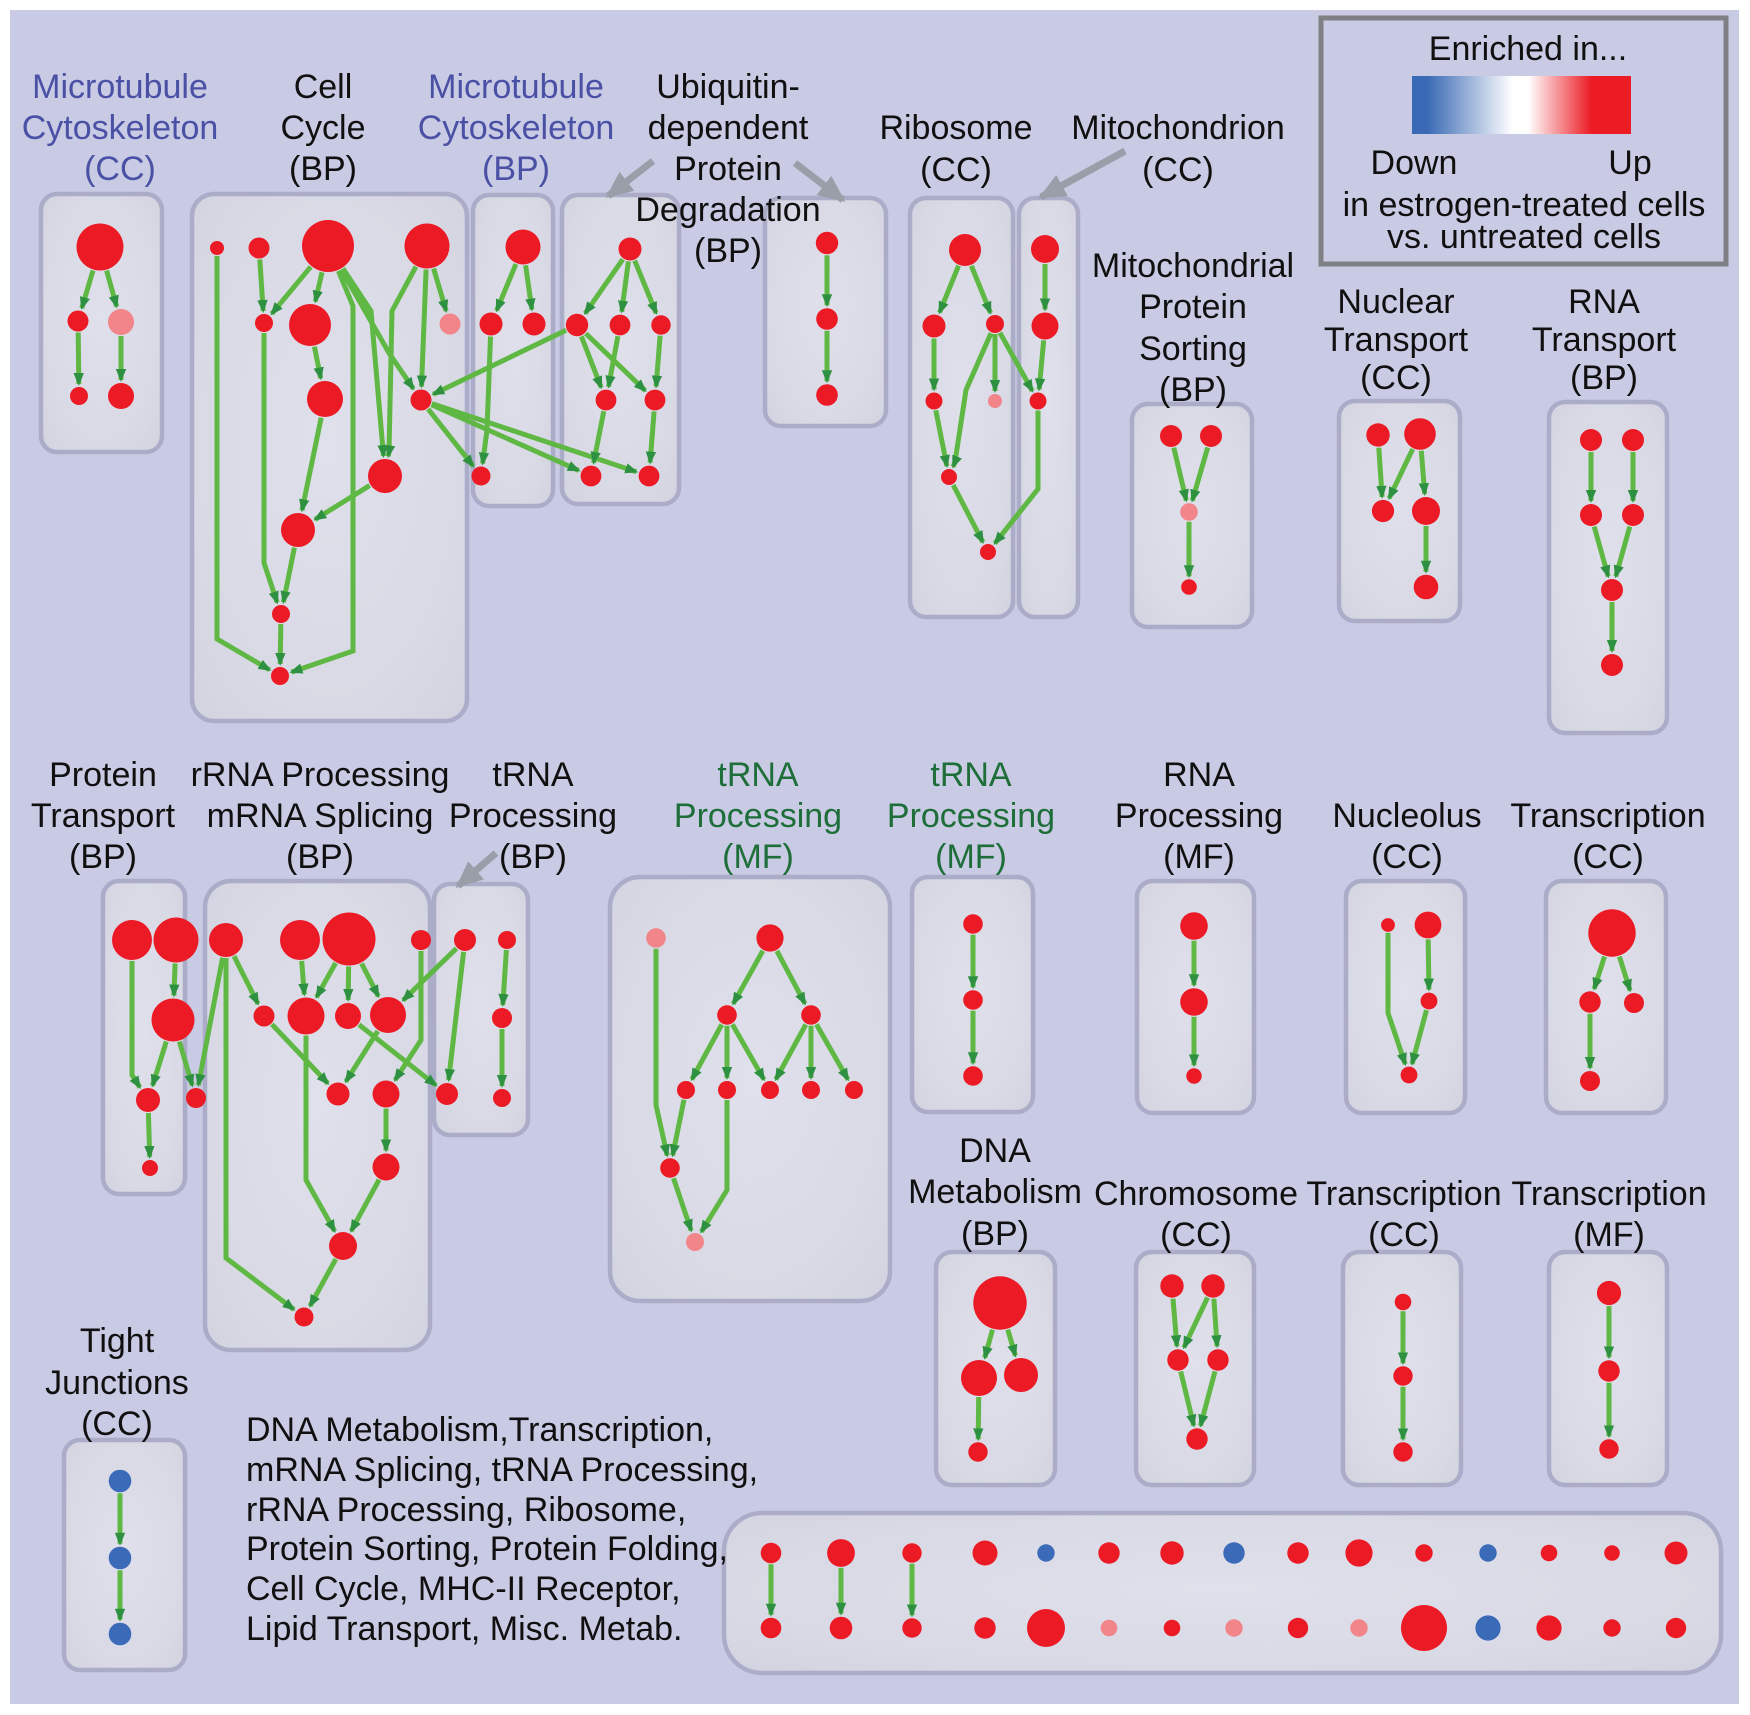 Image resolution: width=1750 pixels, height=1715 pixels. Describe the element at coordinates (1395, 302) in the screenshot. I see `svg-text: Nuclear` at that location.